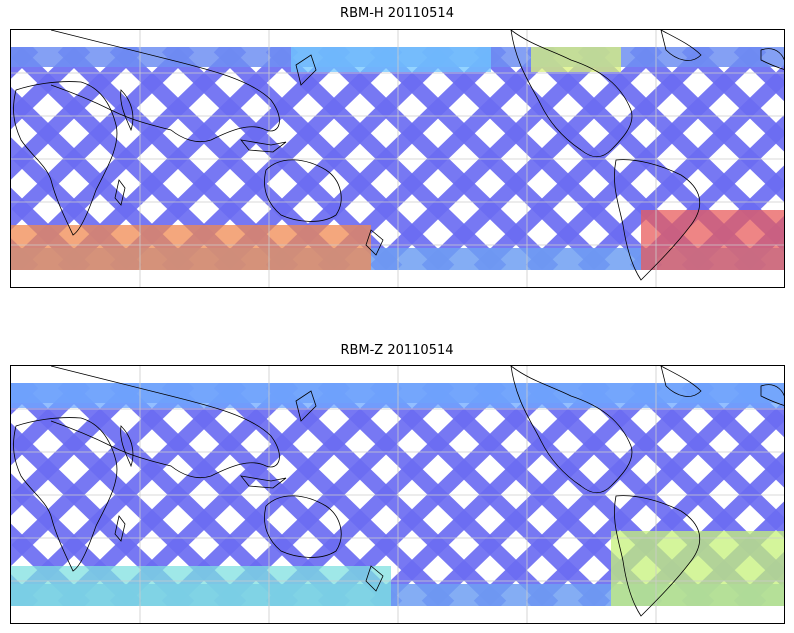  Describe the element at coordinates (397, 350) in the screenshot. I see `map-title-bottom: RBM-Z 20110514` at that location.